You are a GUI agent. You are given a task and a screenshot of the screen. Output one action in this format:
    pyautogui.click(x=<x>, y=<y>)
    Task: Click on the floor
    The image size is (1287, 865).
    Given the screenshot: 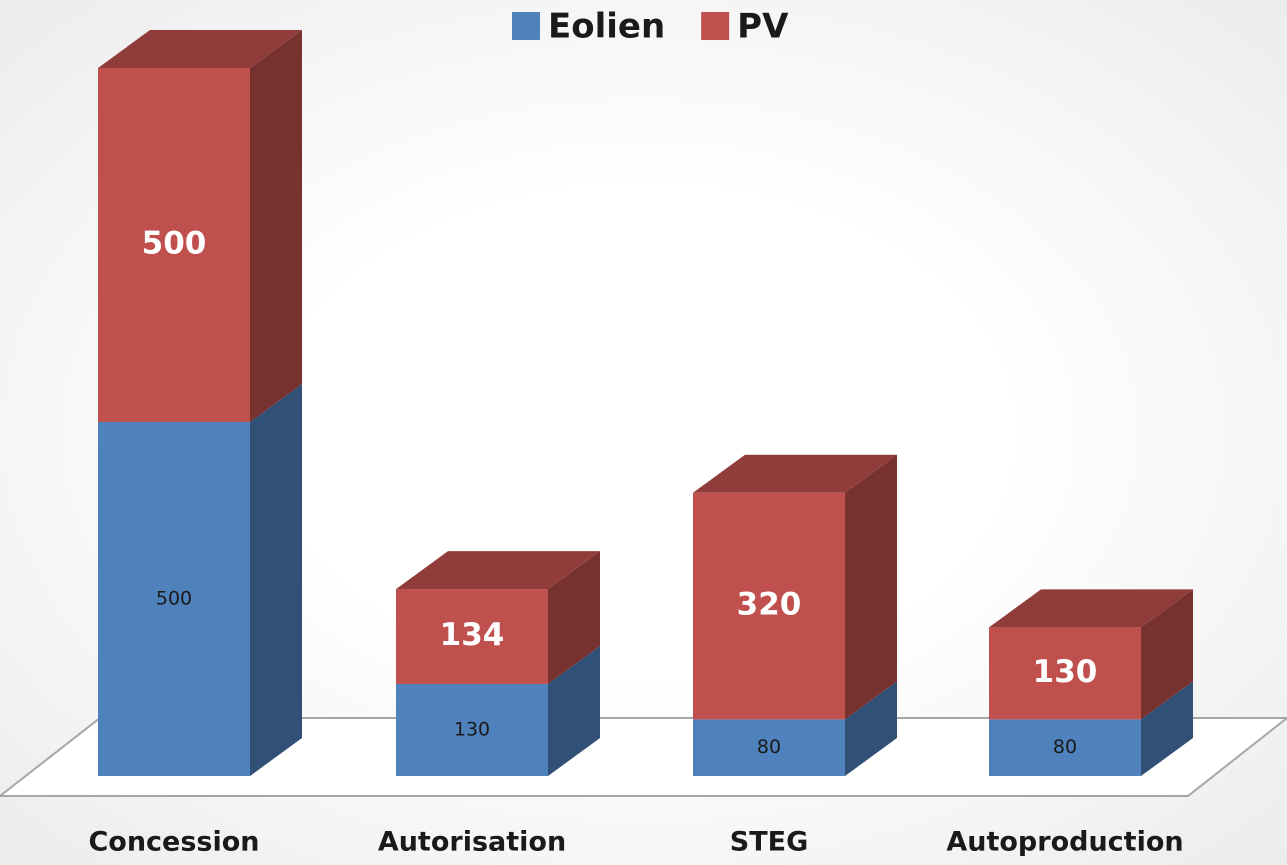 What is the action you would take?
    pyautogui.click(x=643, y=757)
    